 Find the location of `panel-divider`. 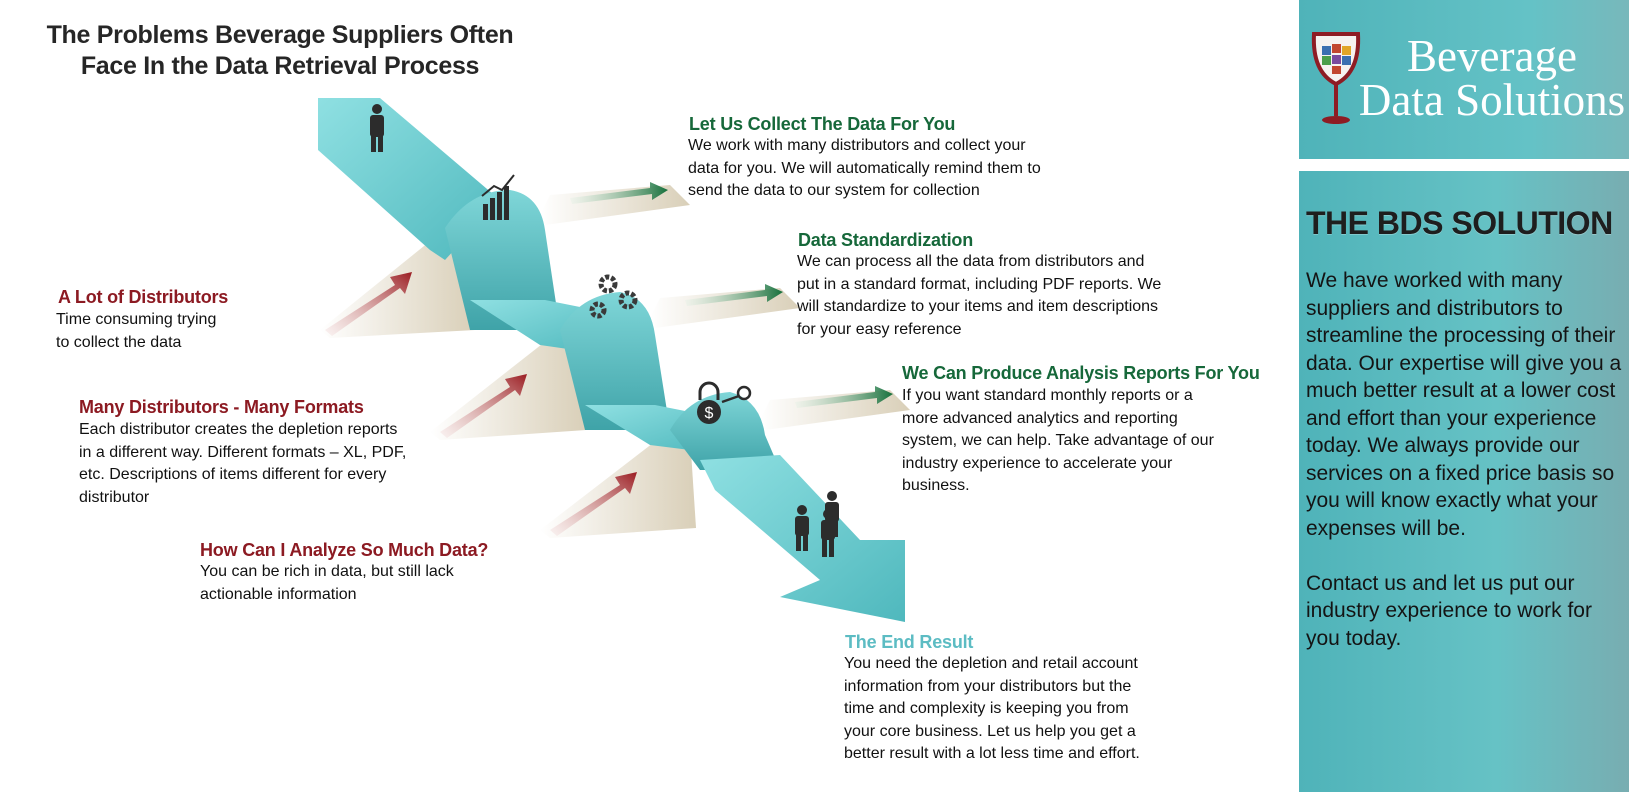

panel-divider is located at coordinates (1464, 165).